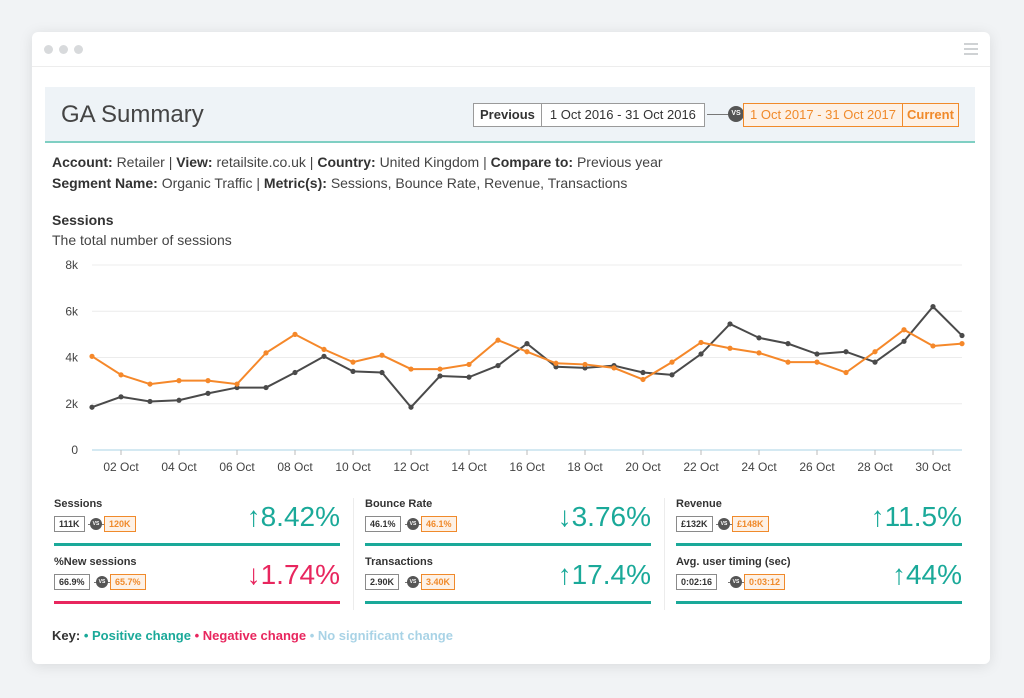  I want to click on series-line, so click(527, 357).